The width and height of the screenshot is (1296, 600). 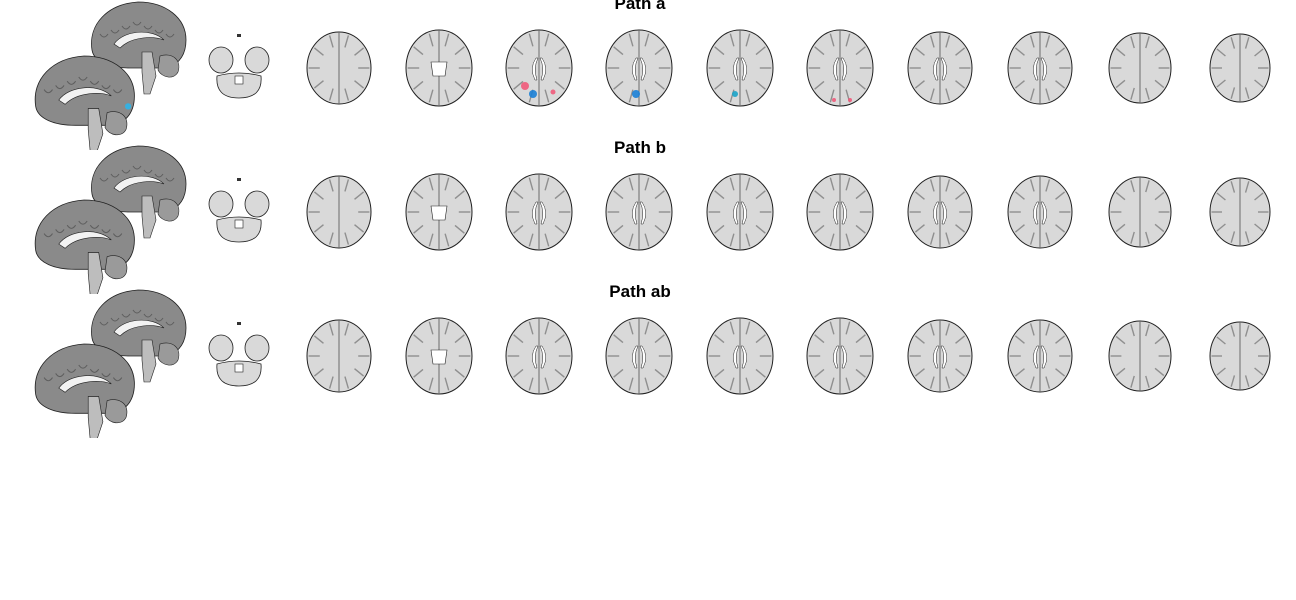 What do you see at coordinates (168, 210) in the screenshot?
I see `sagittal-top-b-cerebellum` at bounding box center [168, 210].